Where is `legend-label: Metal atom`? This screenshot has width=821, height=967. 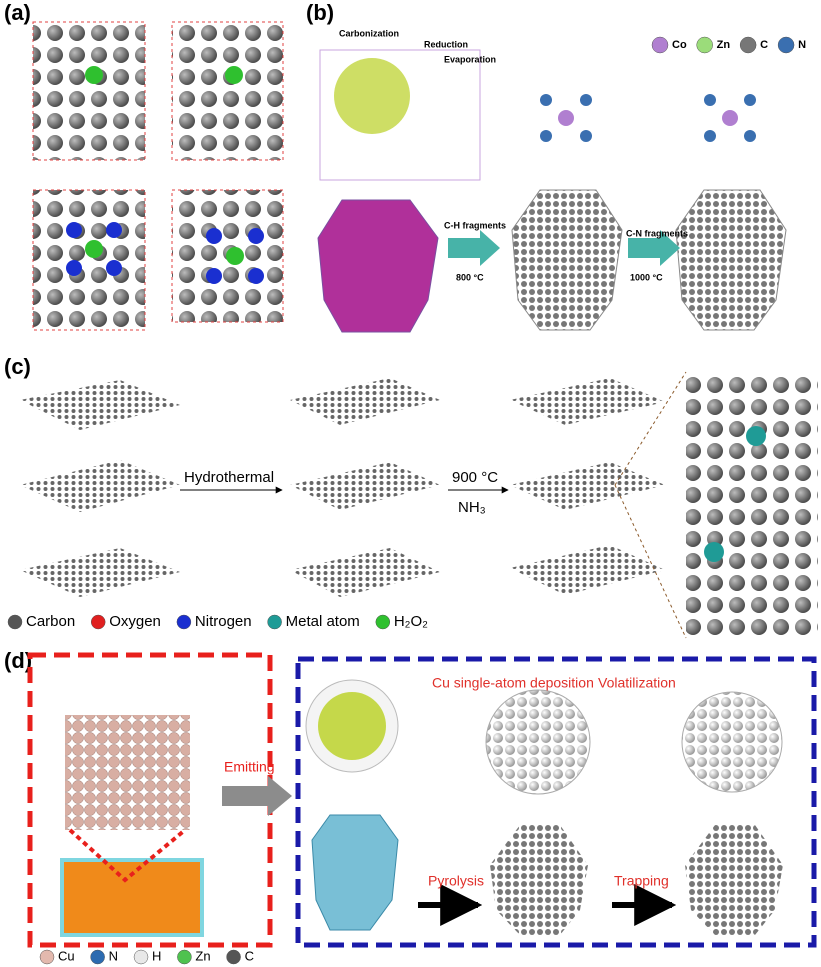 legend-label: Metal atom is located at coordinates (323, 621).